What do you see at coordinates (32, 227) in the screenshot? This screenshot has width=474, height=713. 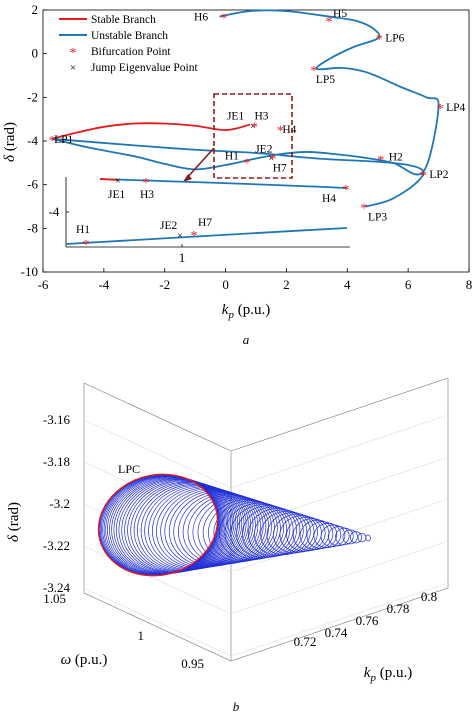 I see `y-tick-label-a: -8` at bounding box center [32, 227].